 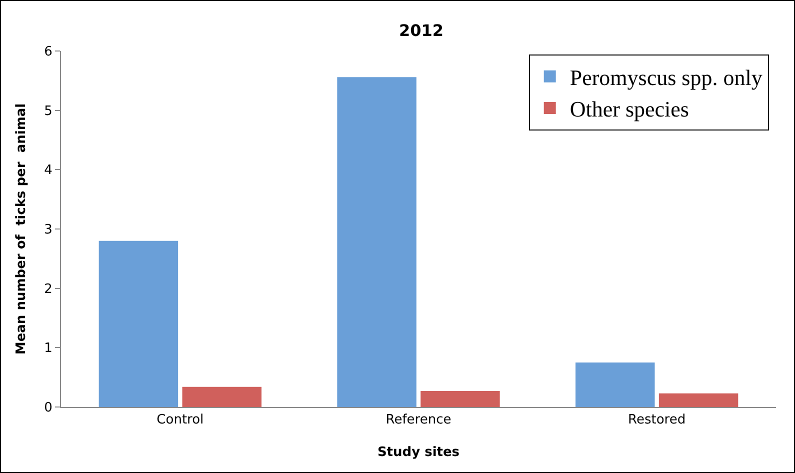 I want to click on x-tick-label: Restored, so click(x=657, y=420).